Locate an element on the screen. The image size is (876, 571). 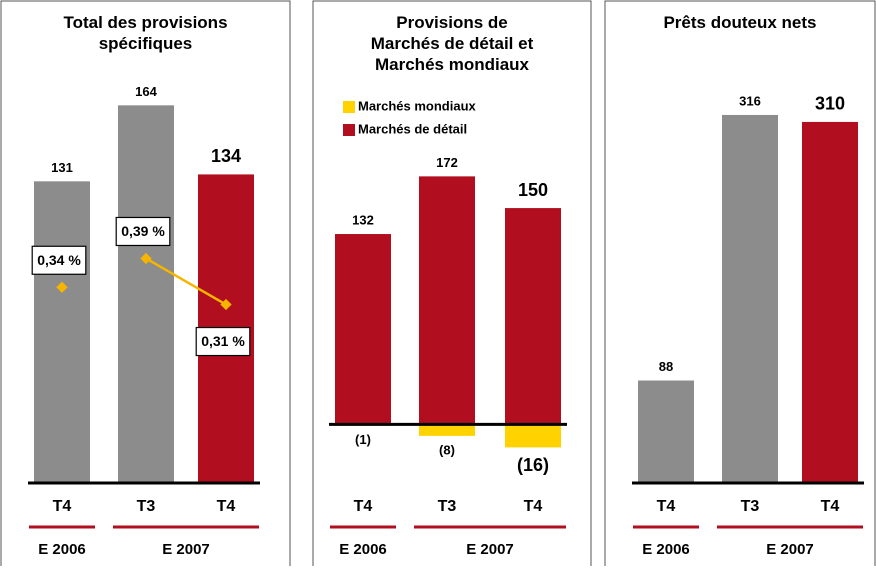
segment-value-label: (8) is located at coordinates (447, 449).